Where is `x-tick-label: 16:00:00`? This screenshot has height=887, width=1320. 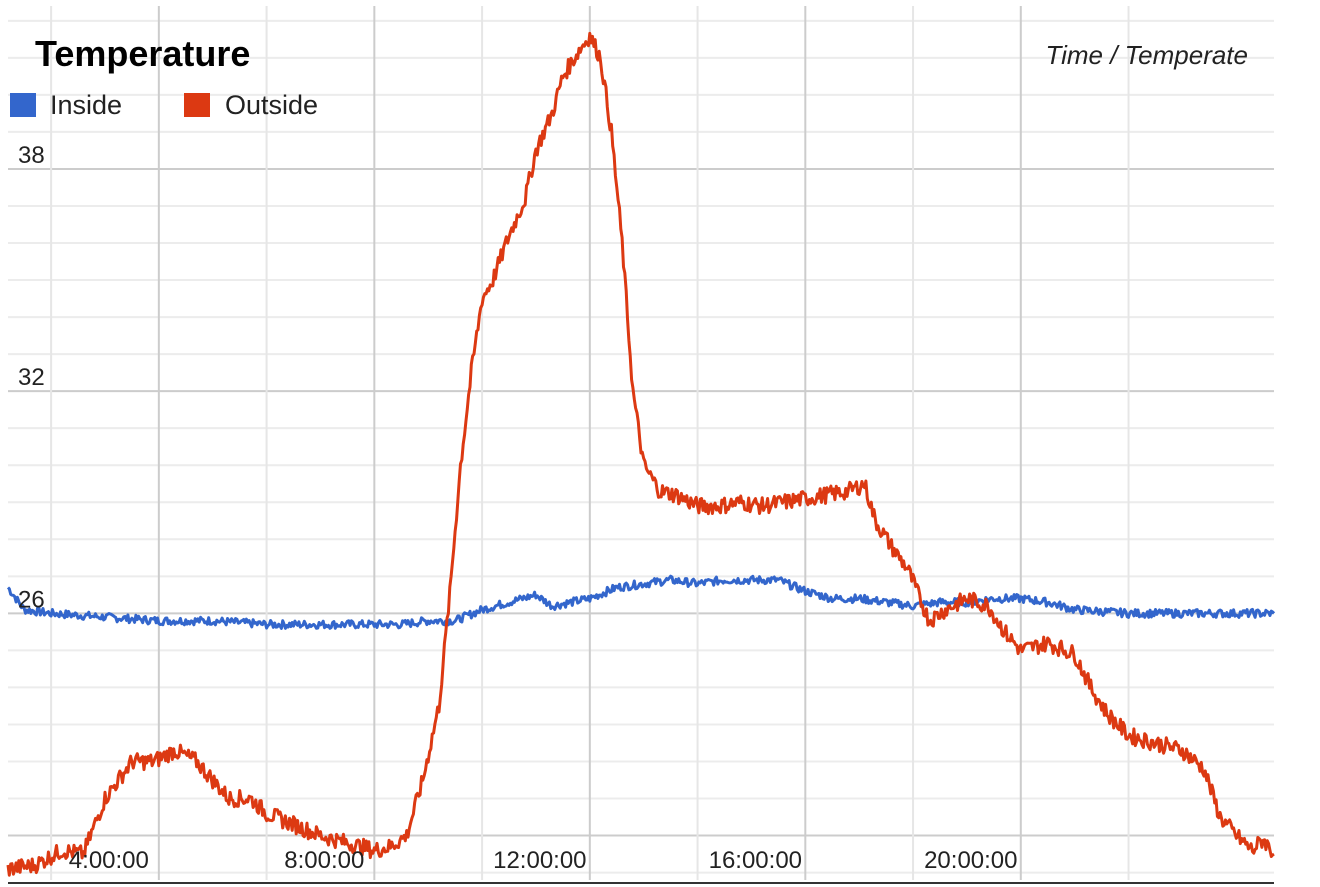 x-tick-label: 16:00:00 is located at coordinates (755, 860).